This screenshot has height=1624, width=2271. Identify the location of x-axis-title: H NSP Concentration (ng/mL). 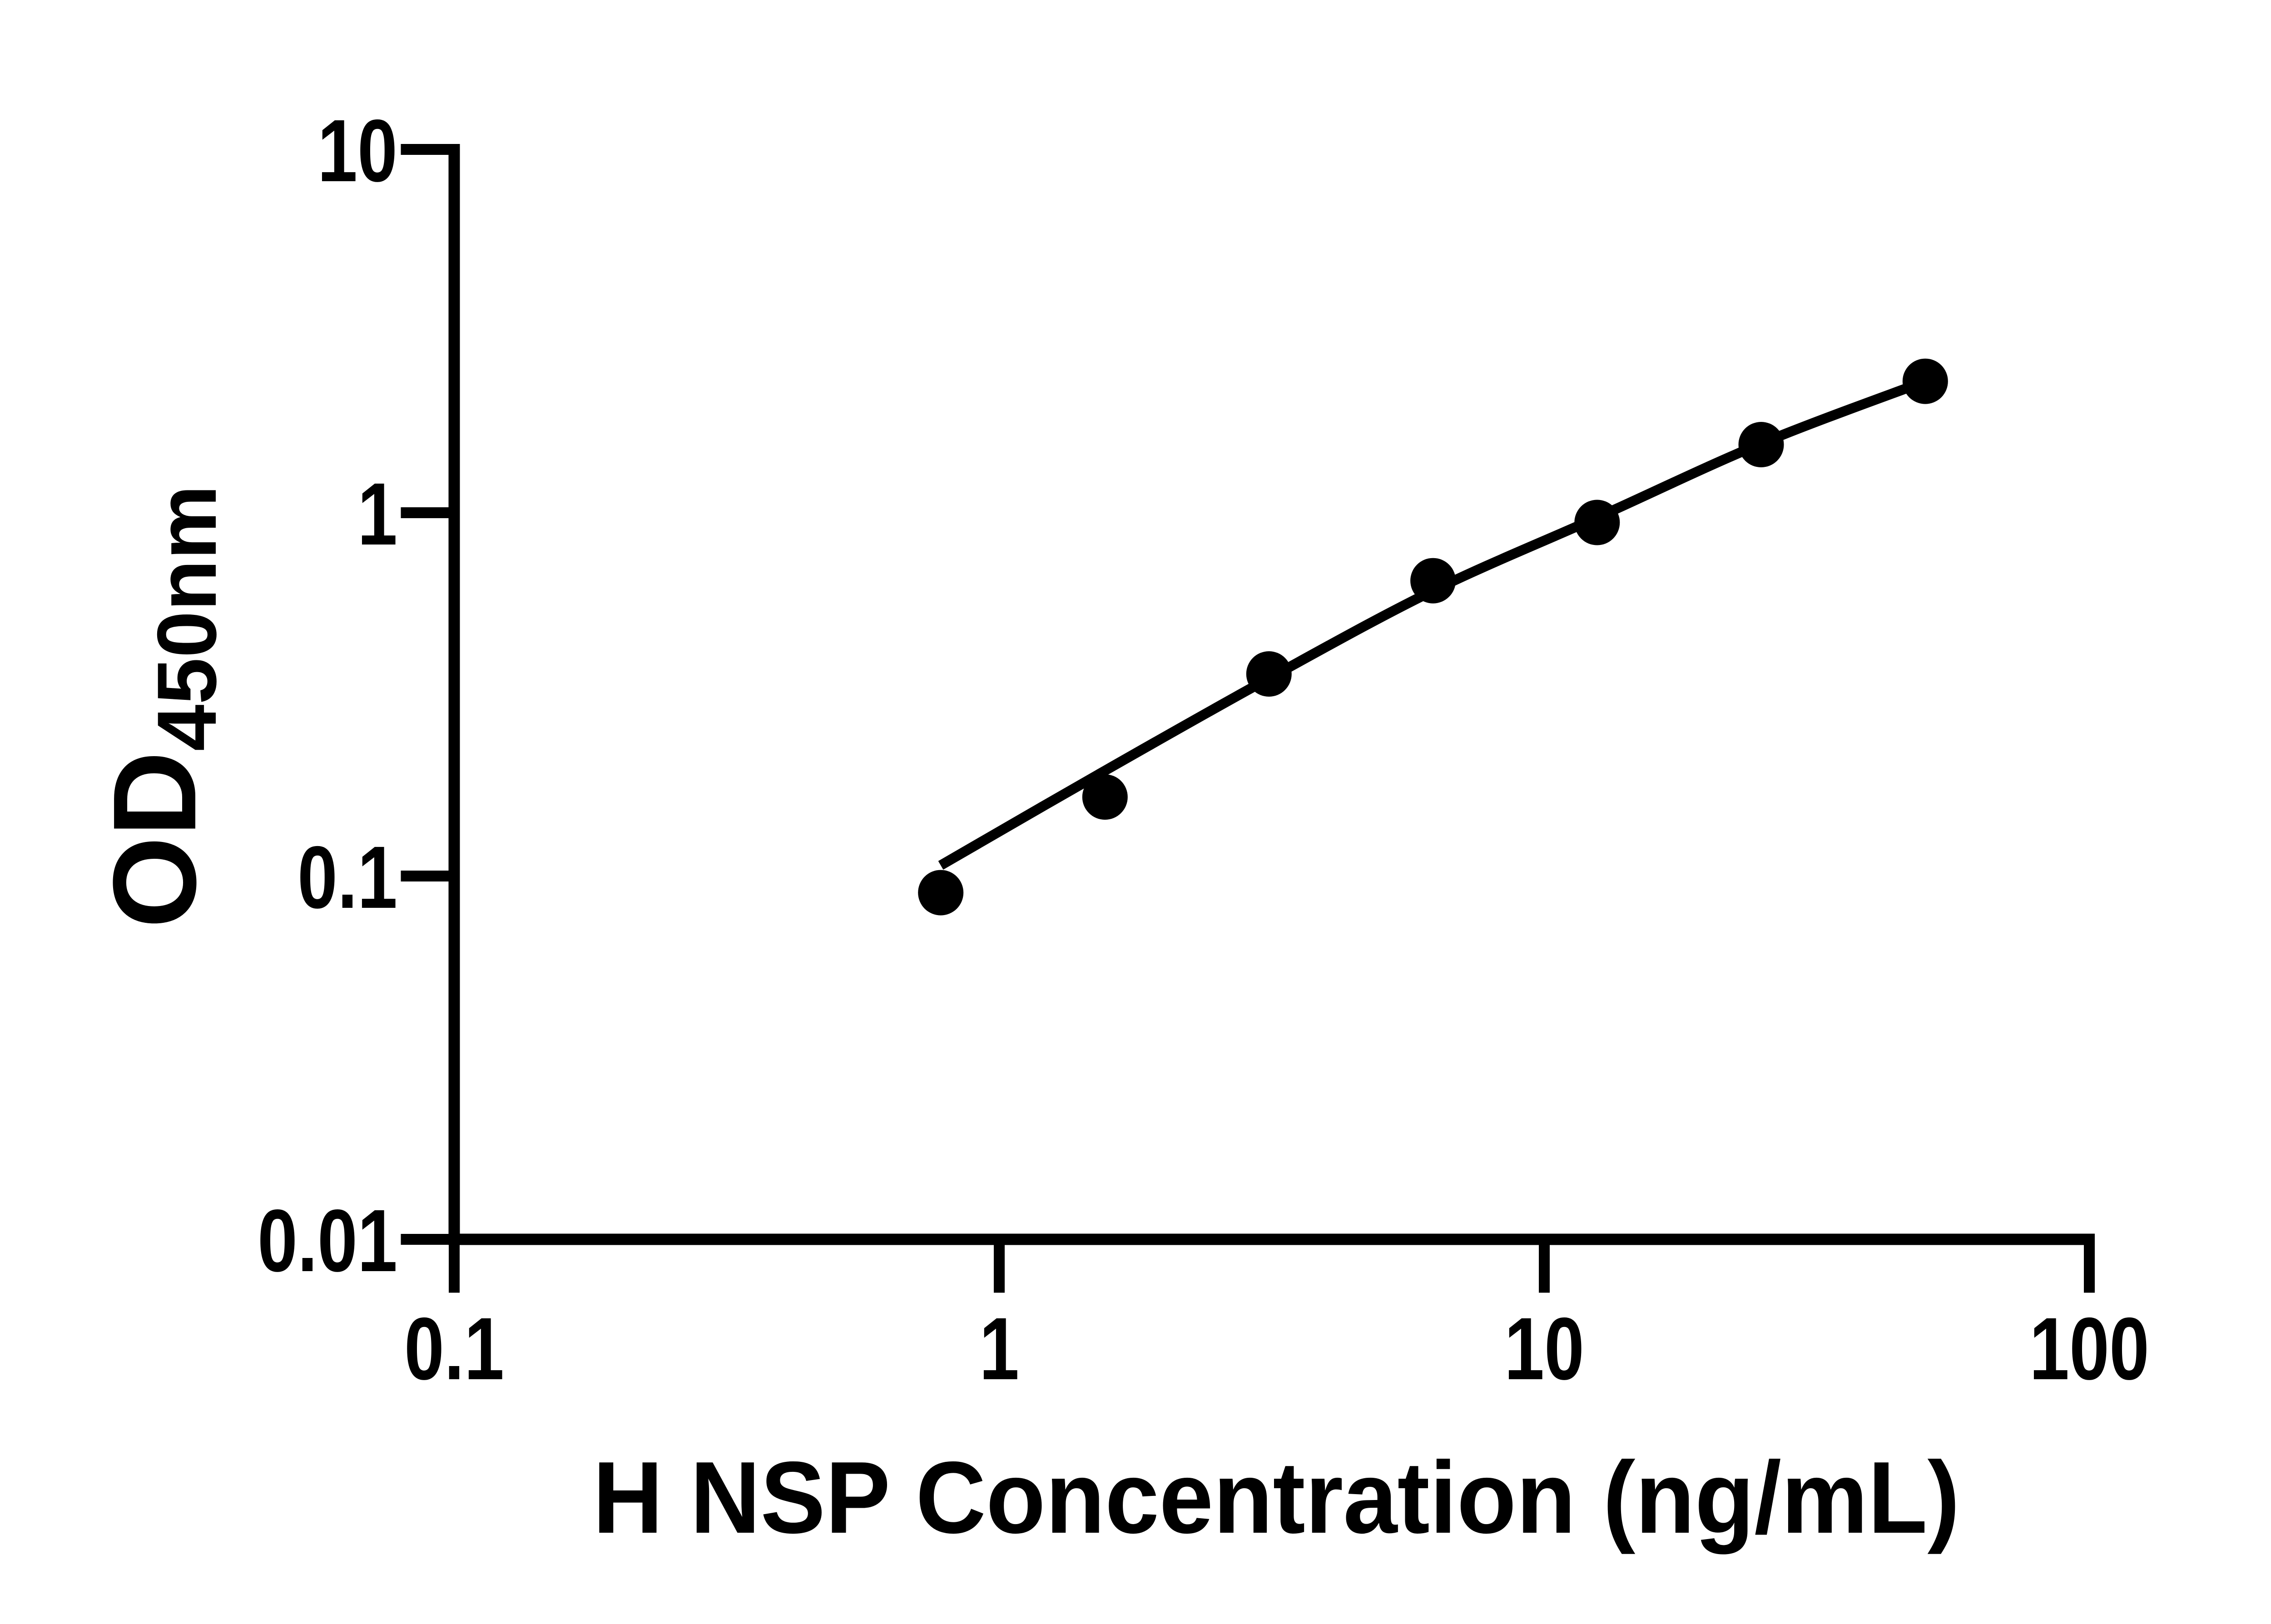
(1276, 1497).